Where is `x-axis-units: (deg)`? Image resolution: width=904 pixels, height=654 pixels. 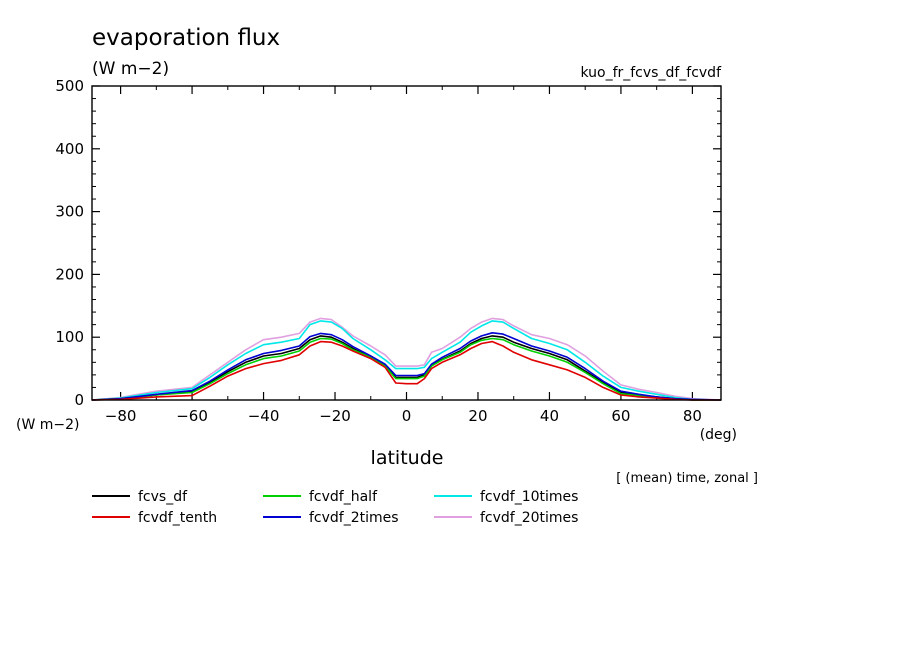
x-axis-units: (deg) is located at coordinates (718, 435).